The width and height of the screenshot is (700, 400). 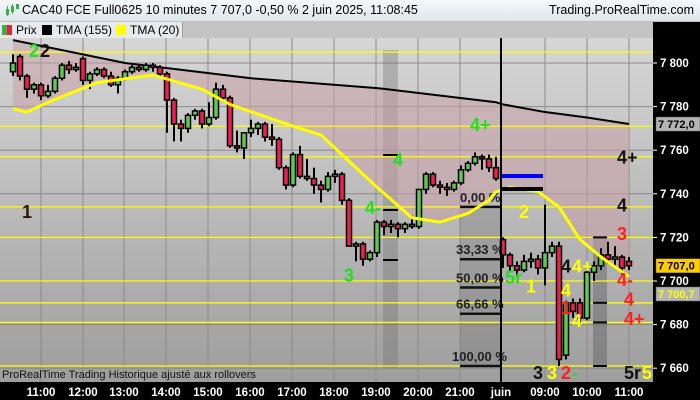 What do you see at coordinates (27, 212) in the screenshot?
I see `wave-label: 1` at bounding box center [27, 212].